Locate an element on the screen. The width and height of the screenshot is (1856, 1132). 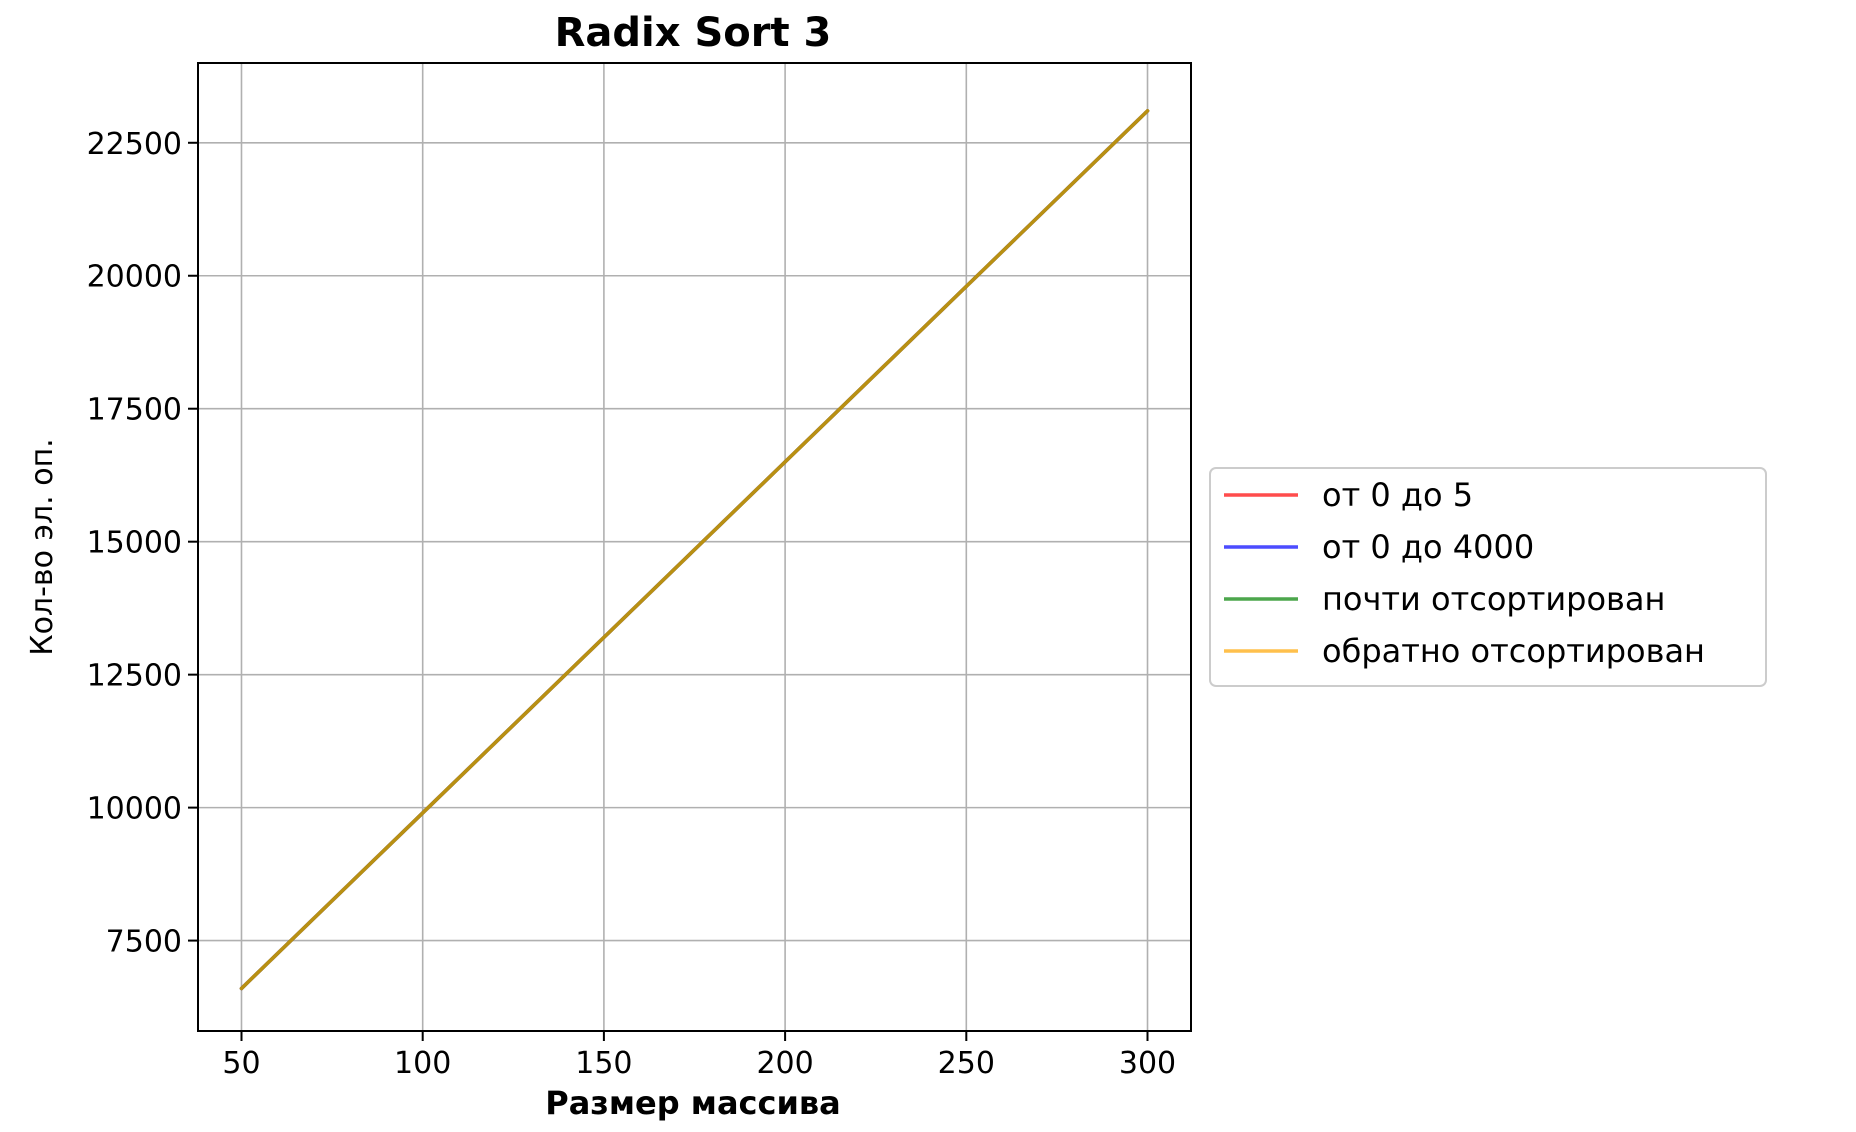
legend-label: почти отсортирован is located at coordinates (1493, 599).